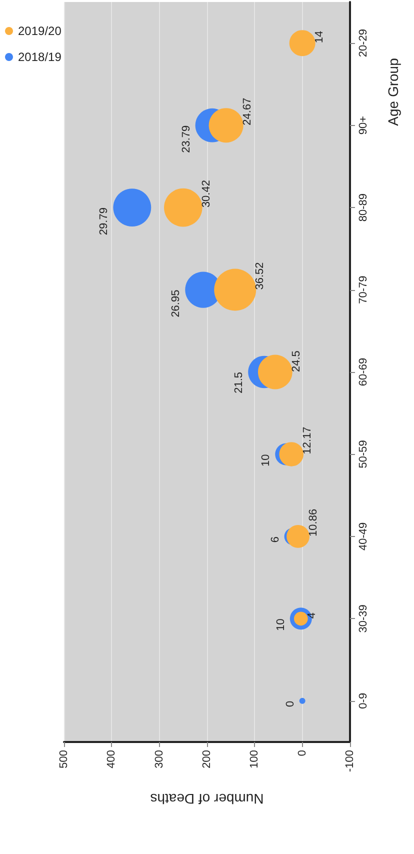 This screenshot has height=854, width=414. Describe the element at coordinates (247, 112) in the screenshot. I see `data-label: 24.67` at that location.